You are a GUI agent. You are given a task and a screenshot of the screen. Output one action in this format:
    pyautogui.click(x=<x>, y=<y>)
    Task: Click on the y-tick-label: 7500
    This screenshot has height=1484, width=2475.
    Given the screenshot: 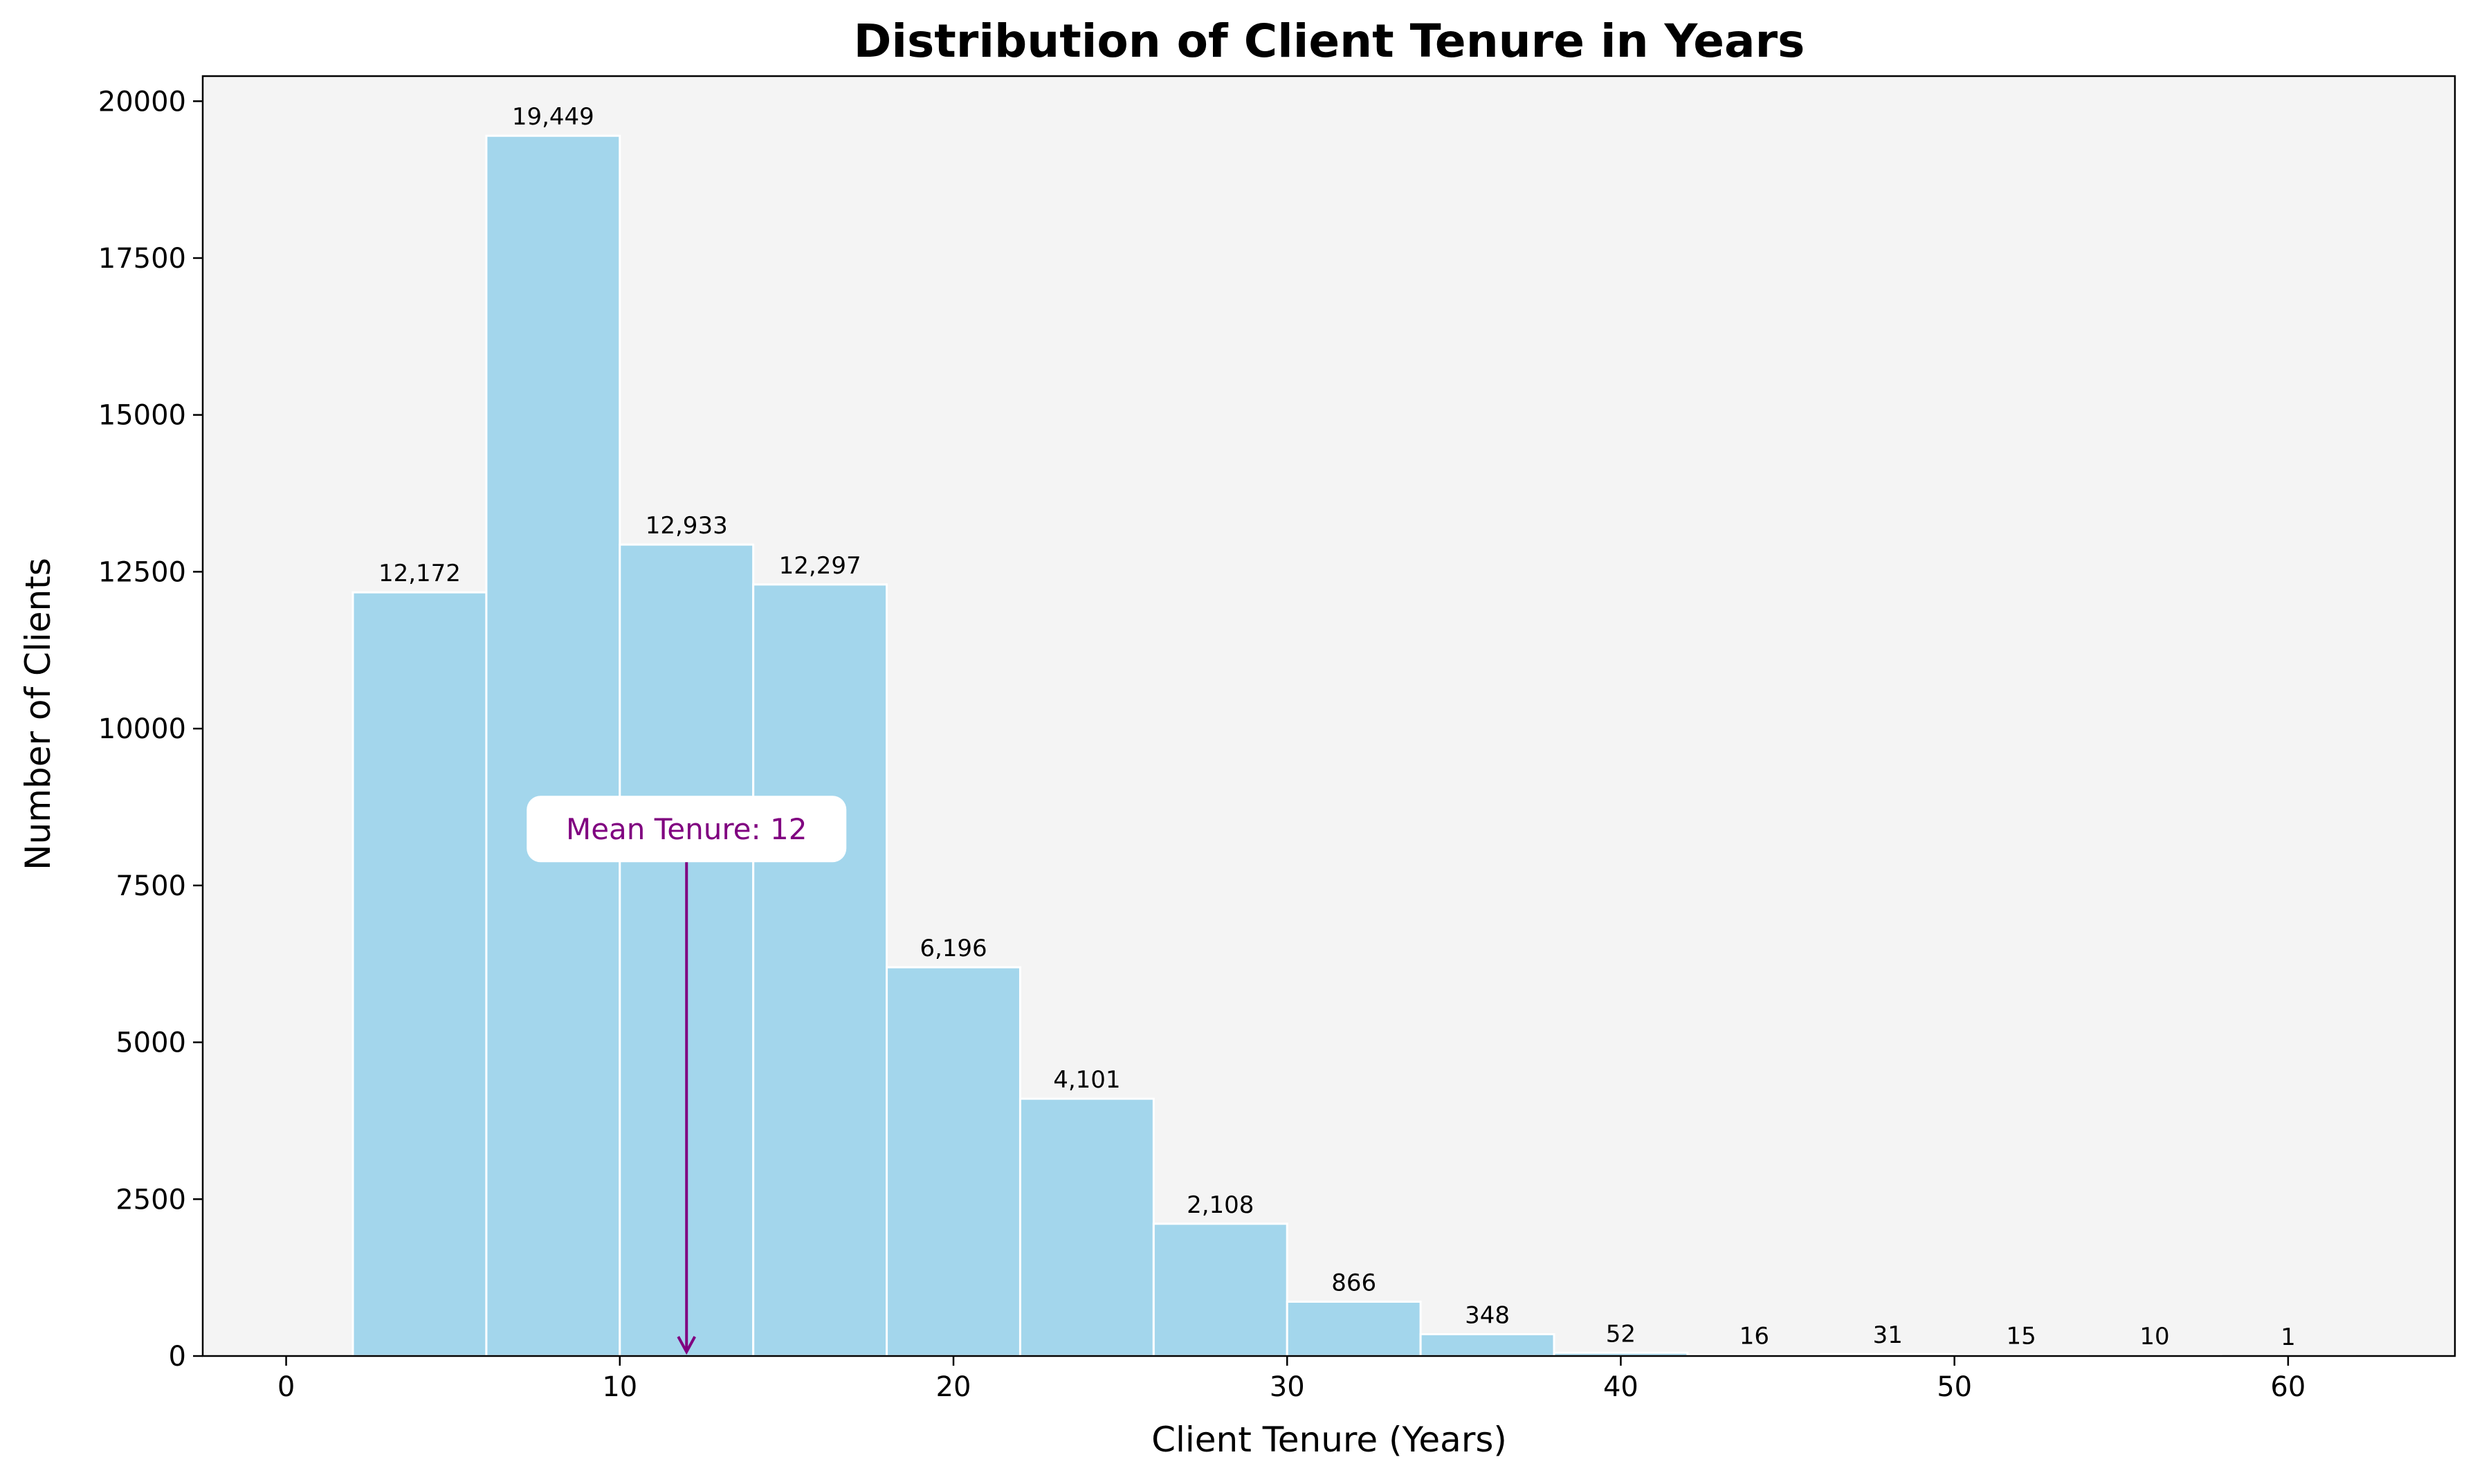 What is the action you would take?
    pyautogui.click(x=151, y=886)
    